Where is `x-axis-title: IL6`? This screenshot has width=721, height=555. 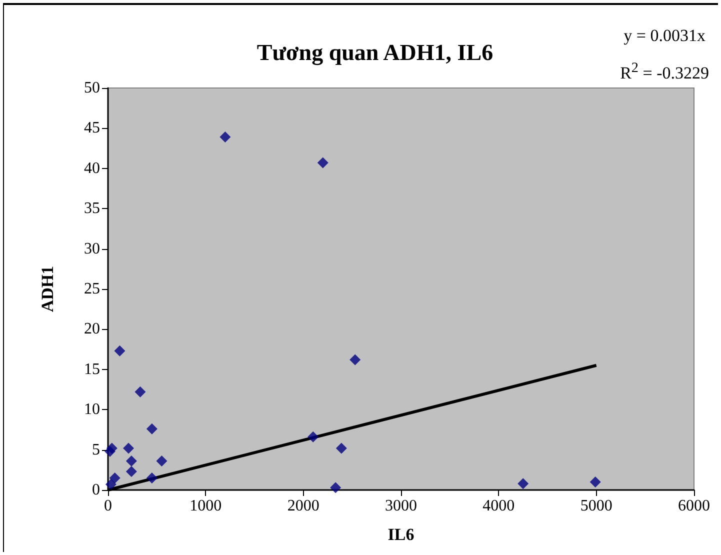
x-axis-title: IL6 is located at coordinates (401, 534).